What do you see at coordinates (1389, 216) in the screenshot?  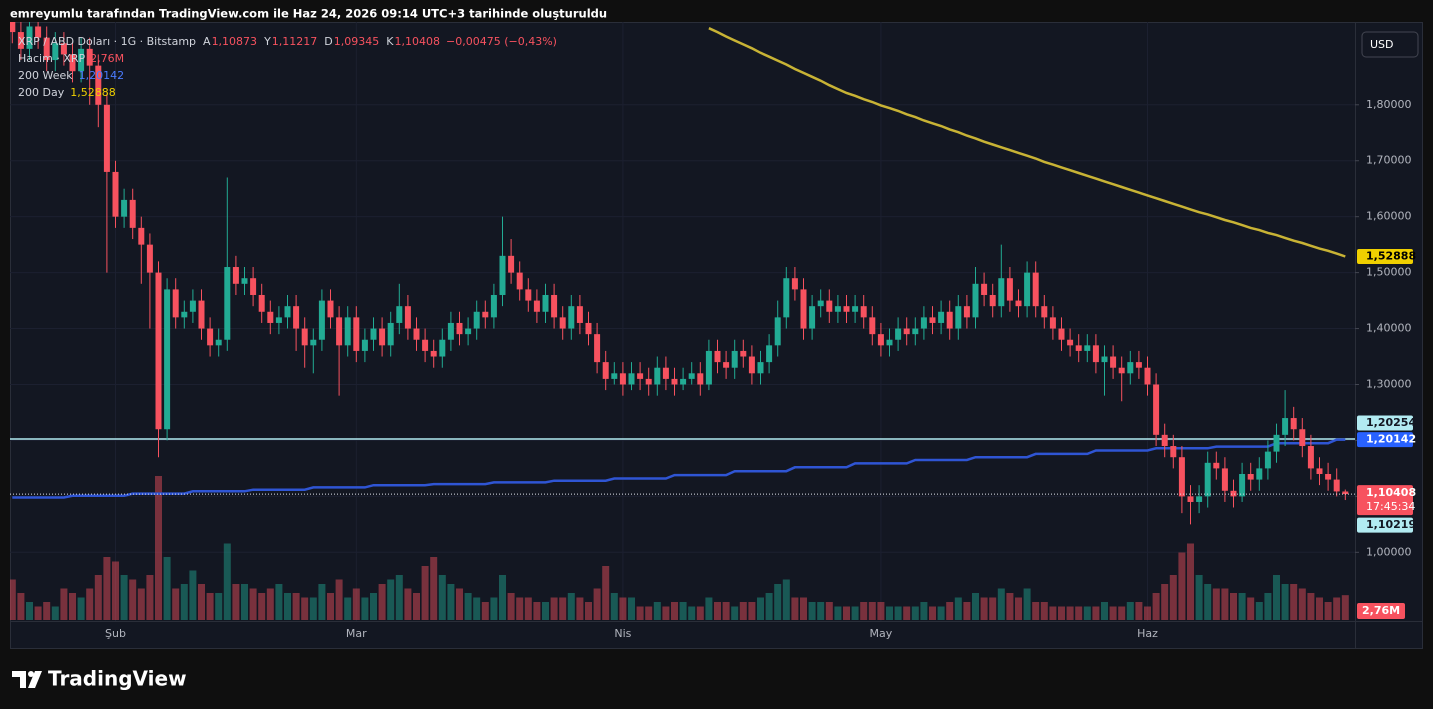 I see `y-tick-label: 1,60000` at bounding box center [1389, 216].